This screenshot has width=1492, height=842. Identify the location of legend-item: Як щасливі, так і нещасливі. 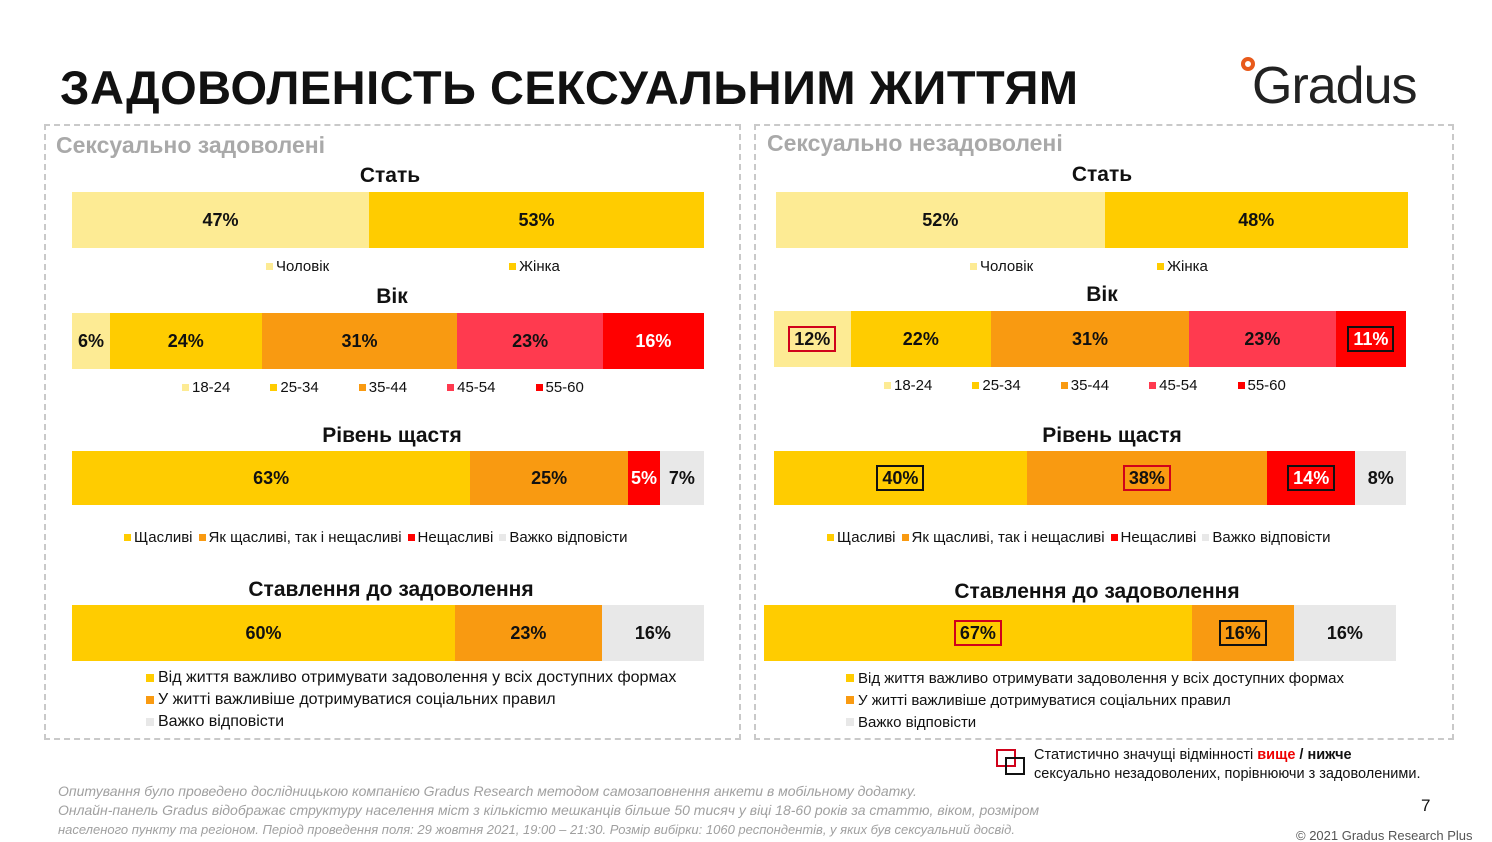
(1003, 537).